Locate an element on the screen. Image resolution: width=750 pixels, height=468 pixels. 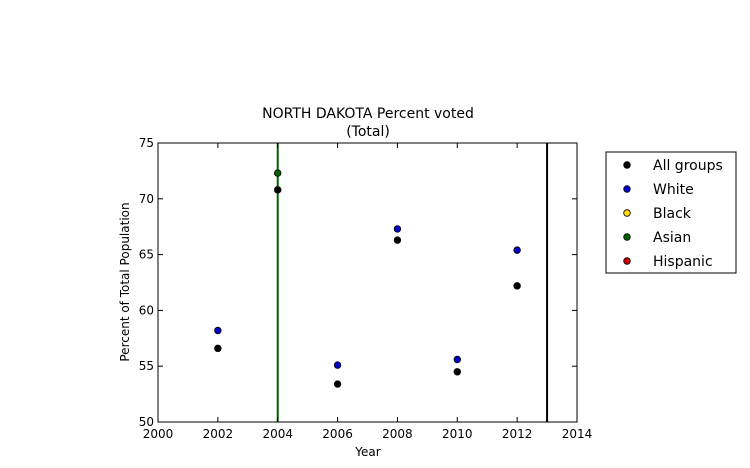
chart-title: NORTH DAKOTA Percent voted is located at coordinates (368, 114).